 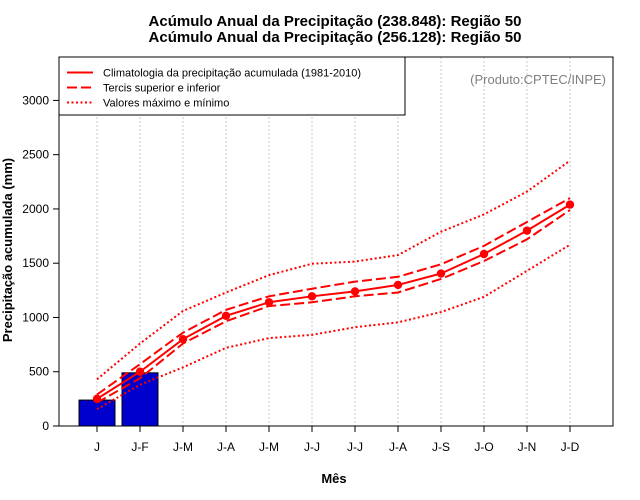 I want to click on y-tick-label: 2000, so click(x=35, y=209).